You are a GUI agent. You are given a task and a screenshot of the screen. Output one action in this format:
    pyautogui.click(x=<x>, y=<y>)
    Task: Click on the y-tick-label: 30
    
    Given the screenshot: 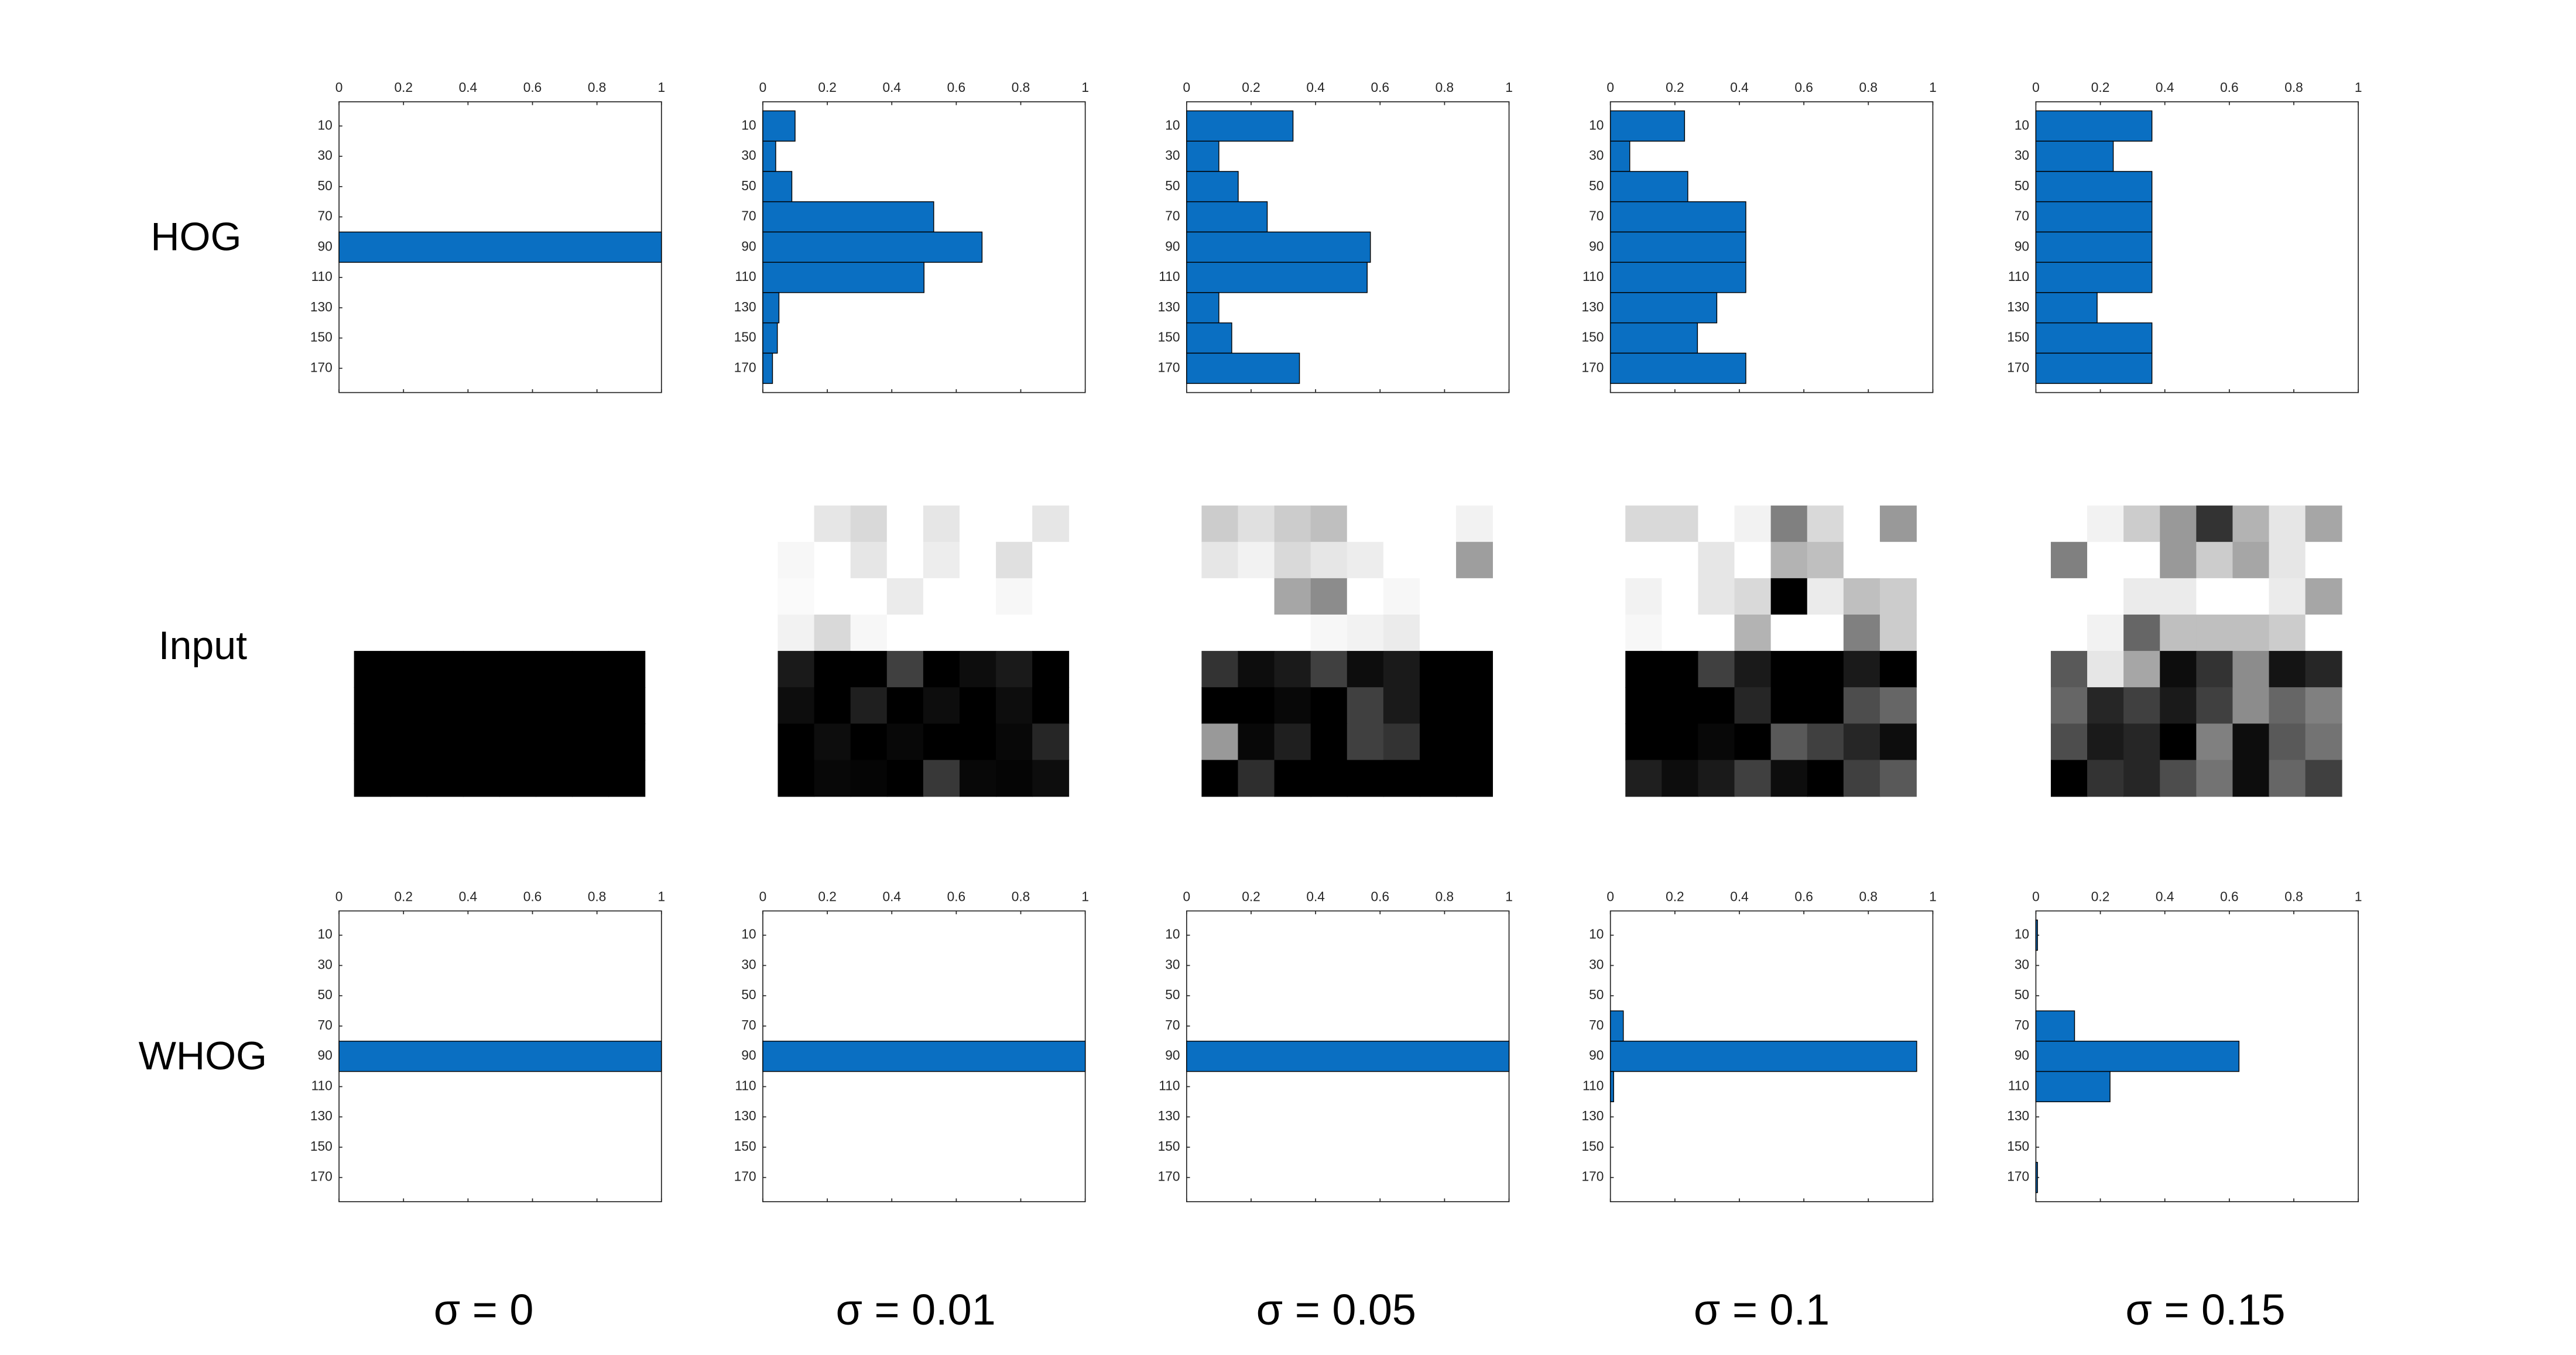 What is the action you would take?
    pyautogui.click(x=748, y=155)
    